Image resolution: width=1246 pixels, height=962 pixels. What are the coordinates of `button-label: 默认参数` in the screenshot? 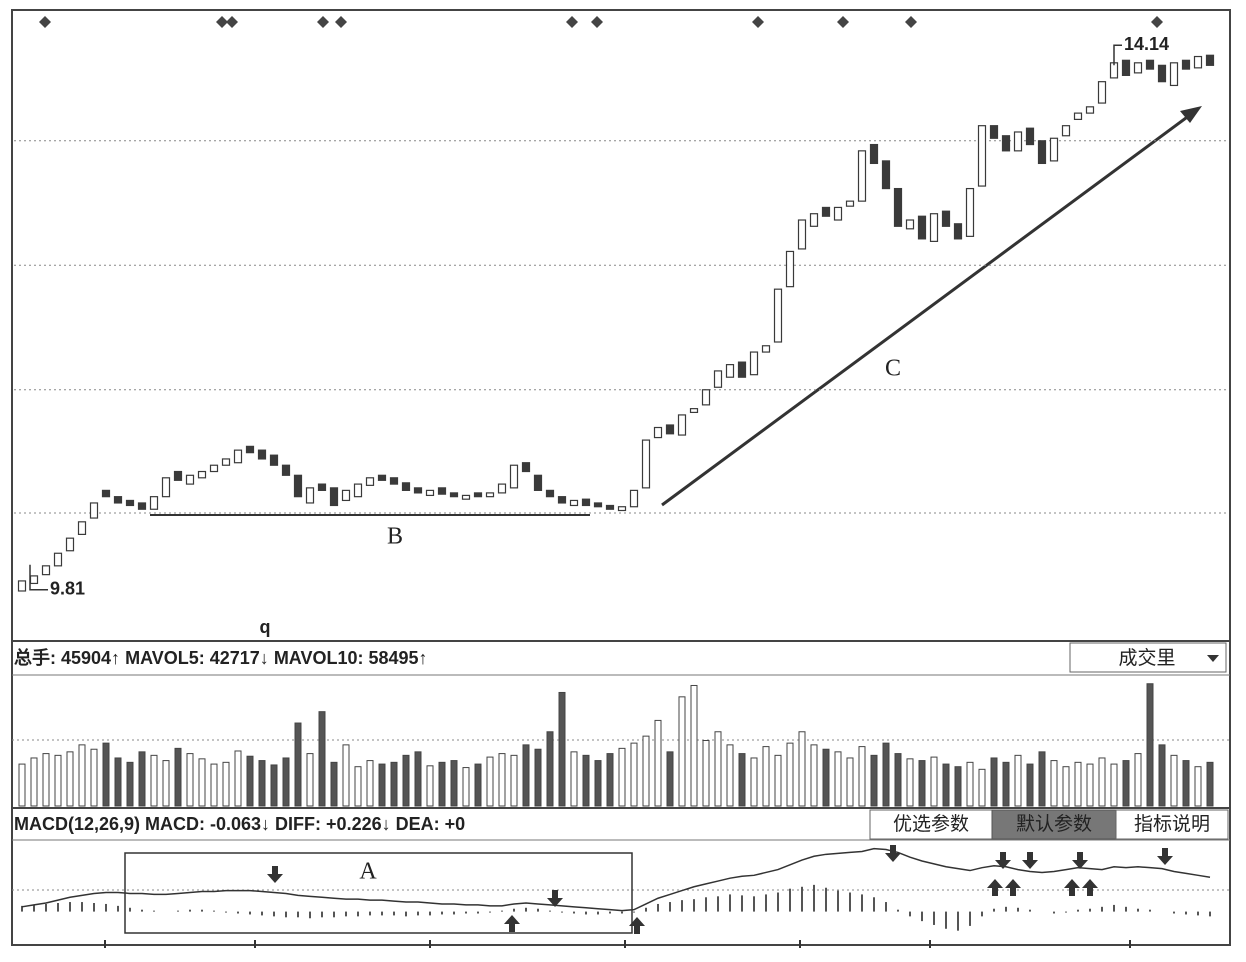 It's located at (1054, 824).